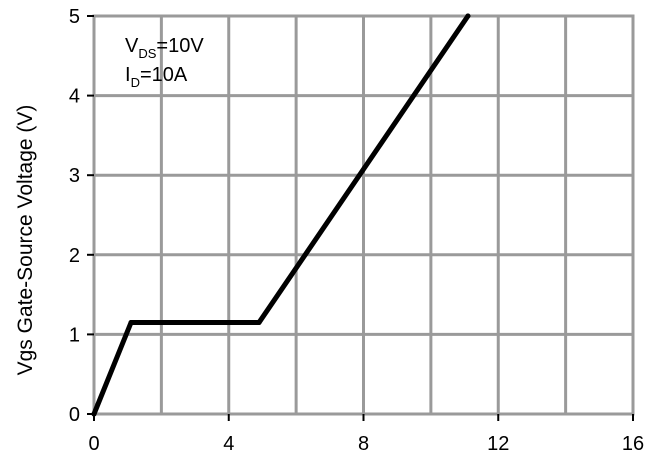 This screenshot has width=649, height=461. Describe the element at coordinates (93, 444) in the screenshot. I see `x-tick-label: 0` at that location.